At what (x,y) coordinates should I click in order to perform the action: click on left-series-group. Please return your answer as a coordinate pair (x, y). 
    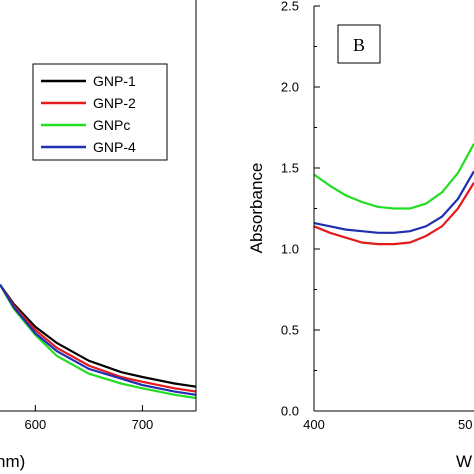
    Looking at the image, I should click on (98, 341).